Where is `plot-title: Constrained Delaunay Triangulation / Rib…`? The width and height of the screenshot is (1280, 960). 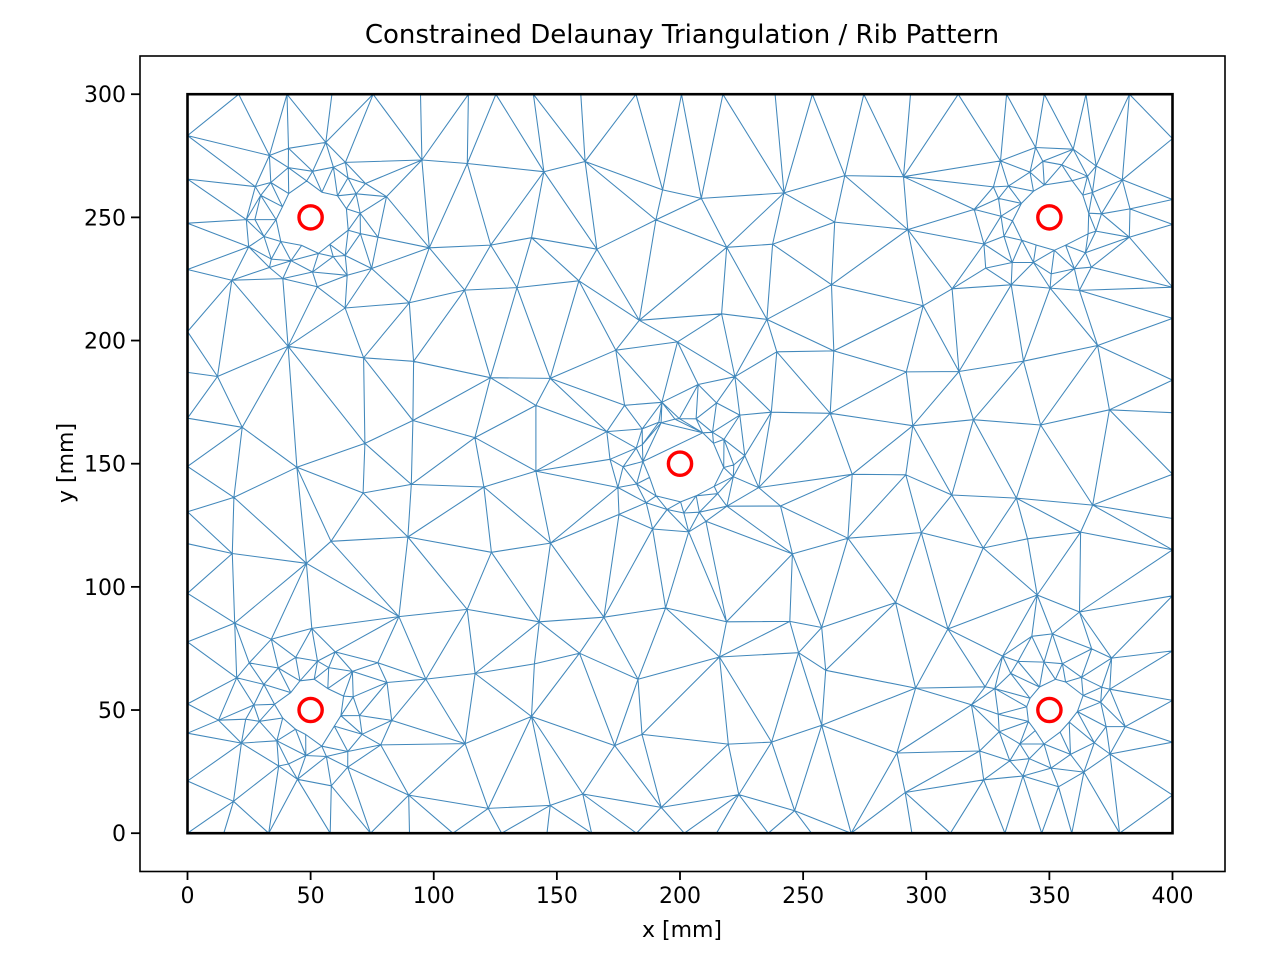
plot-title: Constrained Delaunay Triangulation / Rib… is located at coordinates (682, 35).